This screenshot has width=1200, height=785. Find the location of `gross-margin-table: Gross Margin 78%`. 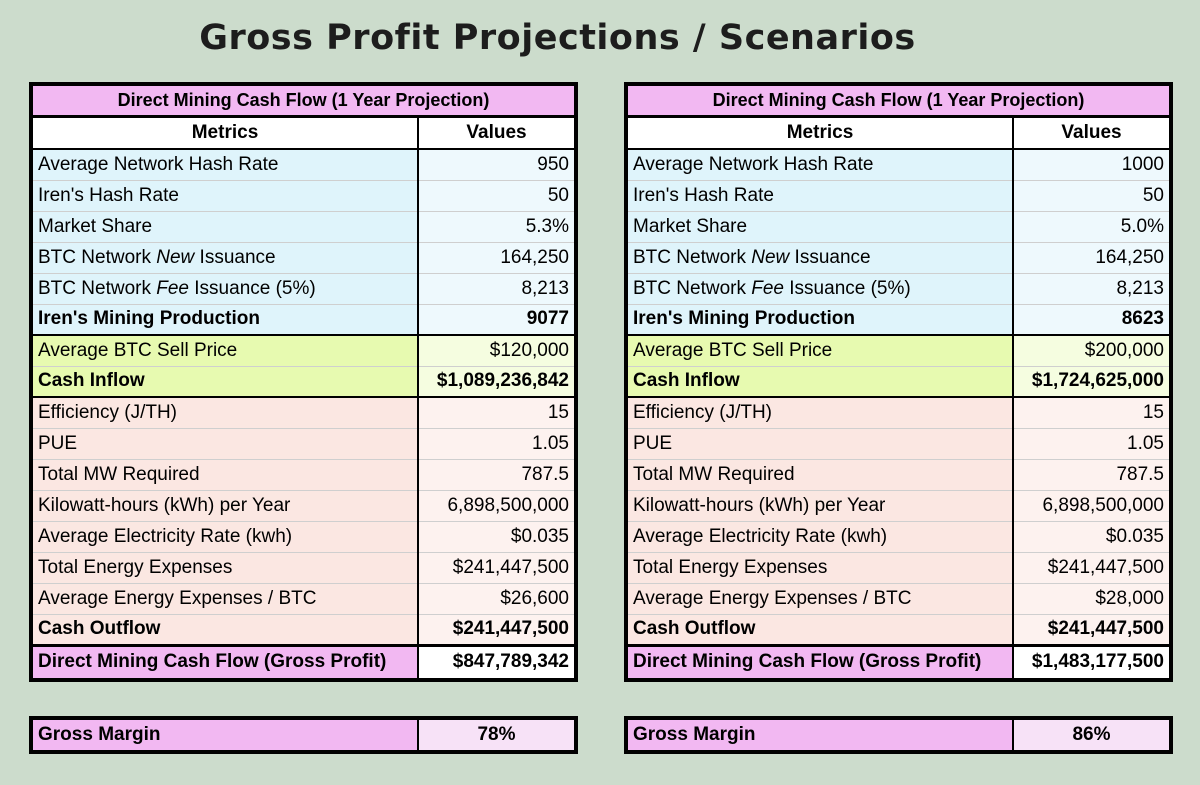

gross-margin-table: Gross Margin 78% is located at coordinates (303, 735).